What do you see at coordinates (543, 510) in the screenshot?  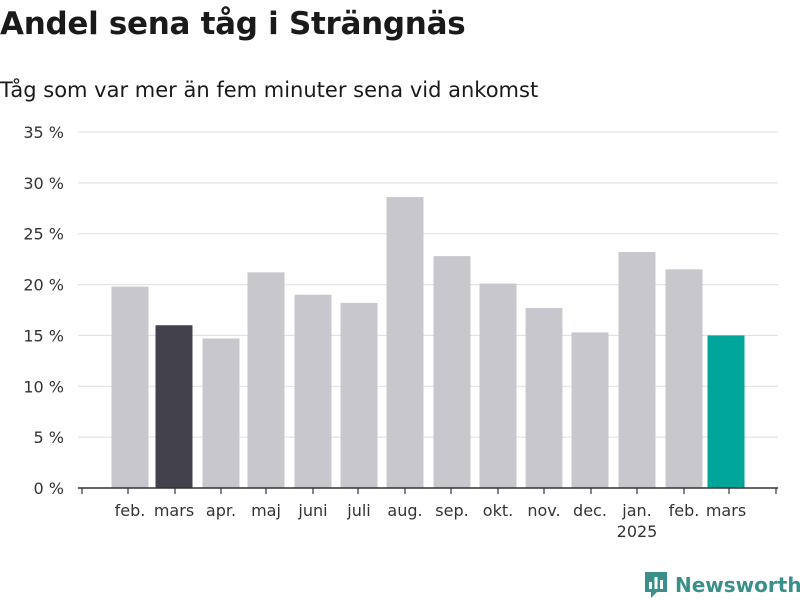 I see `x-tick-label: nov.` at bounding box center [543, 510].